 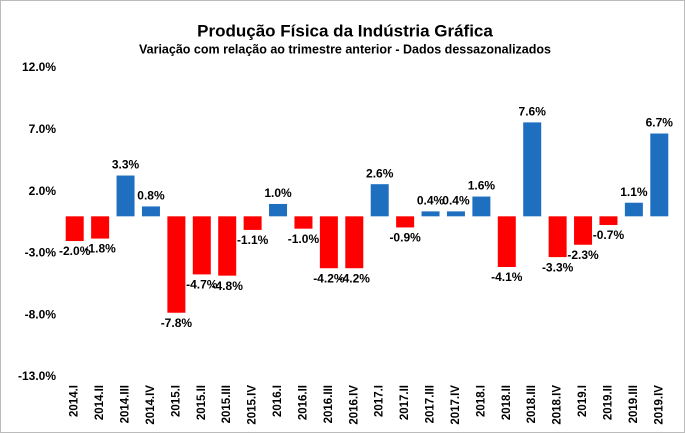 What do you see at coordinates (75, 401) in the screenshot?
I see `x-tick-label: 2014.I` at bounding box center [75, 401].